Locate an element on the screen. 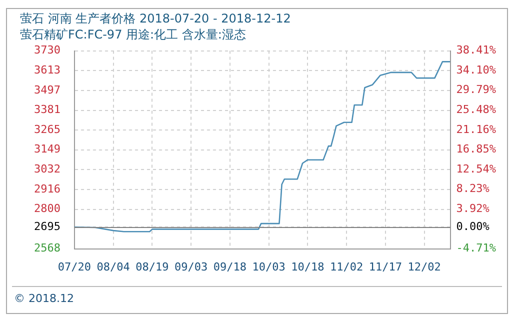 The height and width of the screenshot is (322, 516). y2-tick-label: 34.10% is located at coordinates (476, 69).